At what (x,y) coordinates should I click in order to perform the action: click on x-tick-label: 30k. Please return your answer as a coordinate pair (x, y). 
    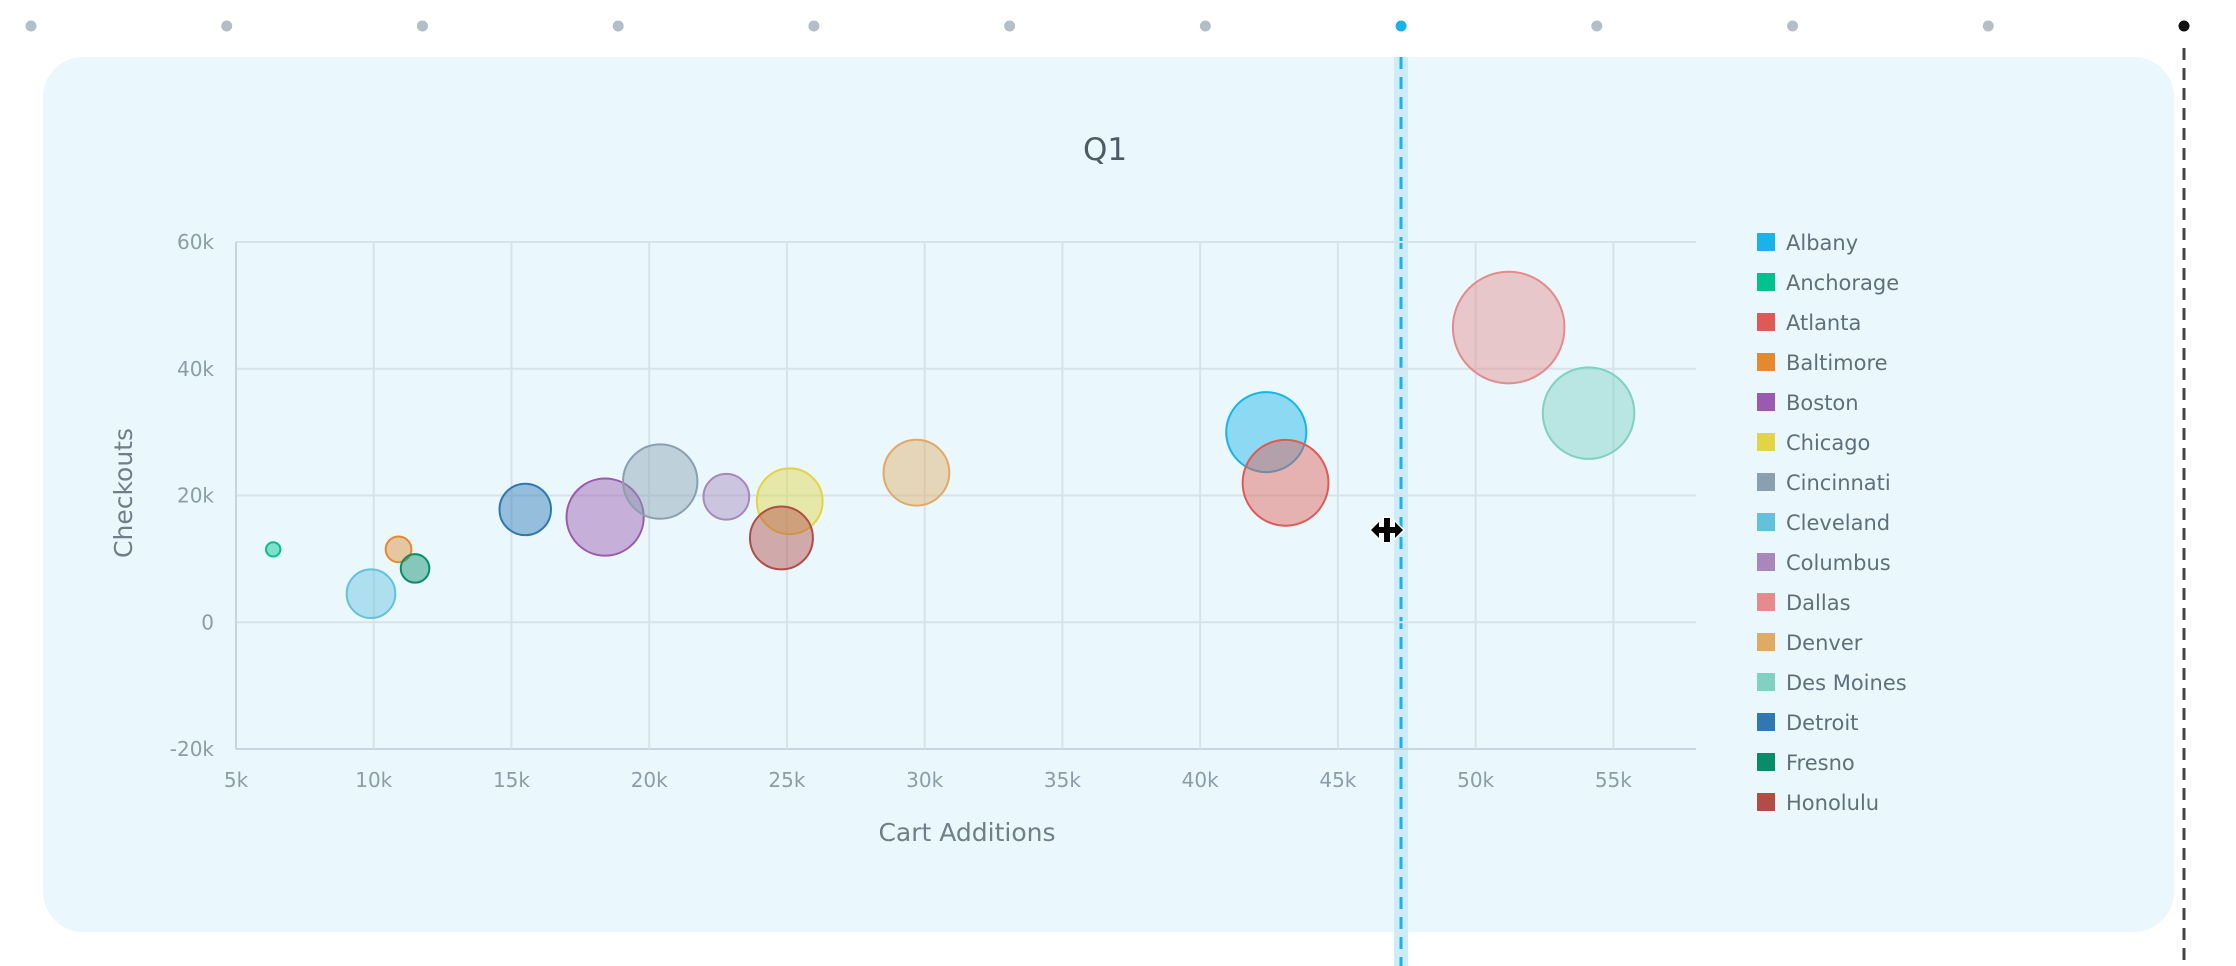
    Looking at the image, I should click on (924, 780).